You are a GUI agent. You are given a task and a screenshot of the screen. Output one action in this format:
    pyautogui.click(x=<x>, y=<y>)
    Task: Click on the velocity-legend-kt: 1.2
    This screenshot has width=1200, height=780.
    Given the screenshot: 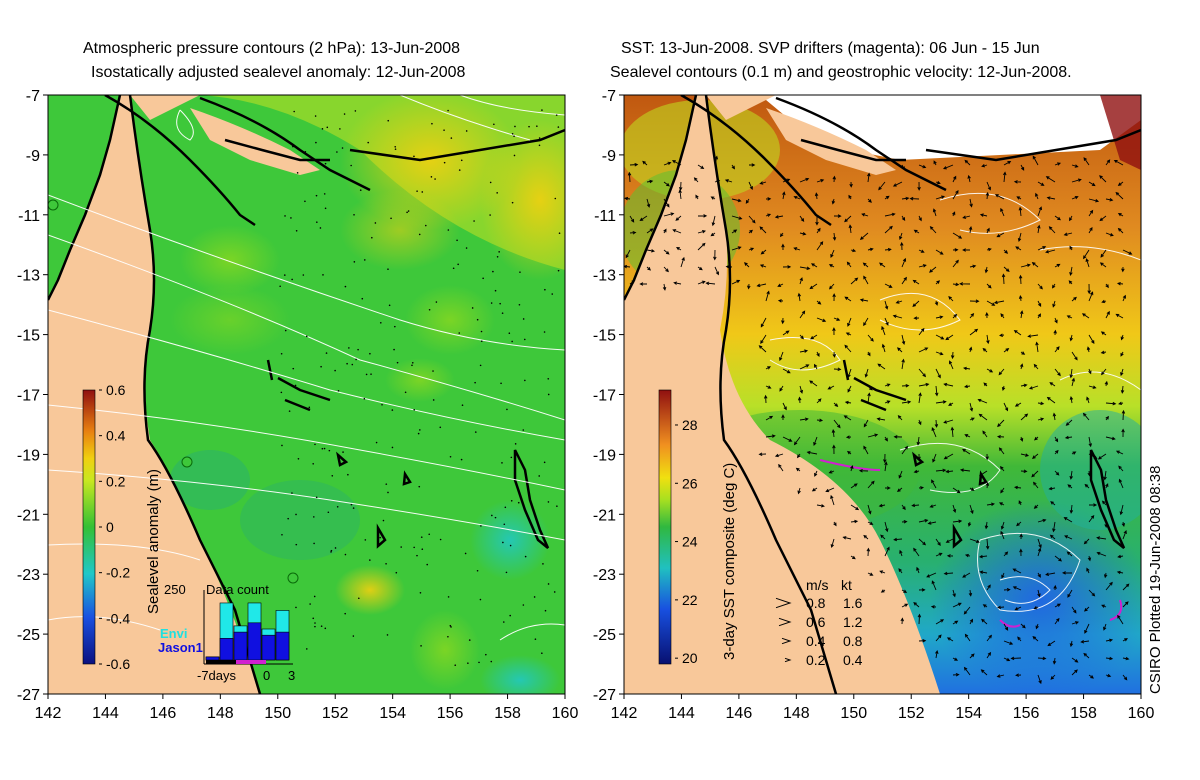 What is the action you would take?
    pyautogui.click(x=853, y=622)
    